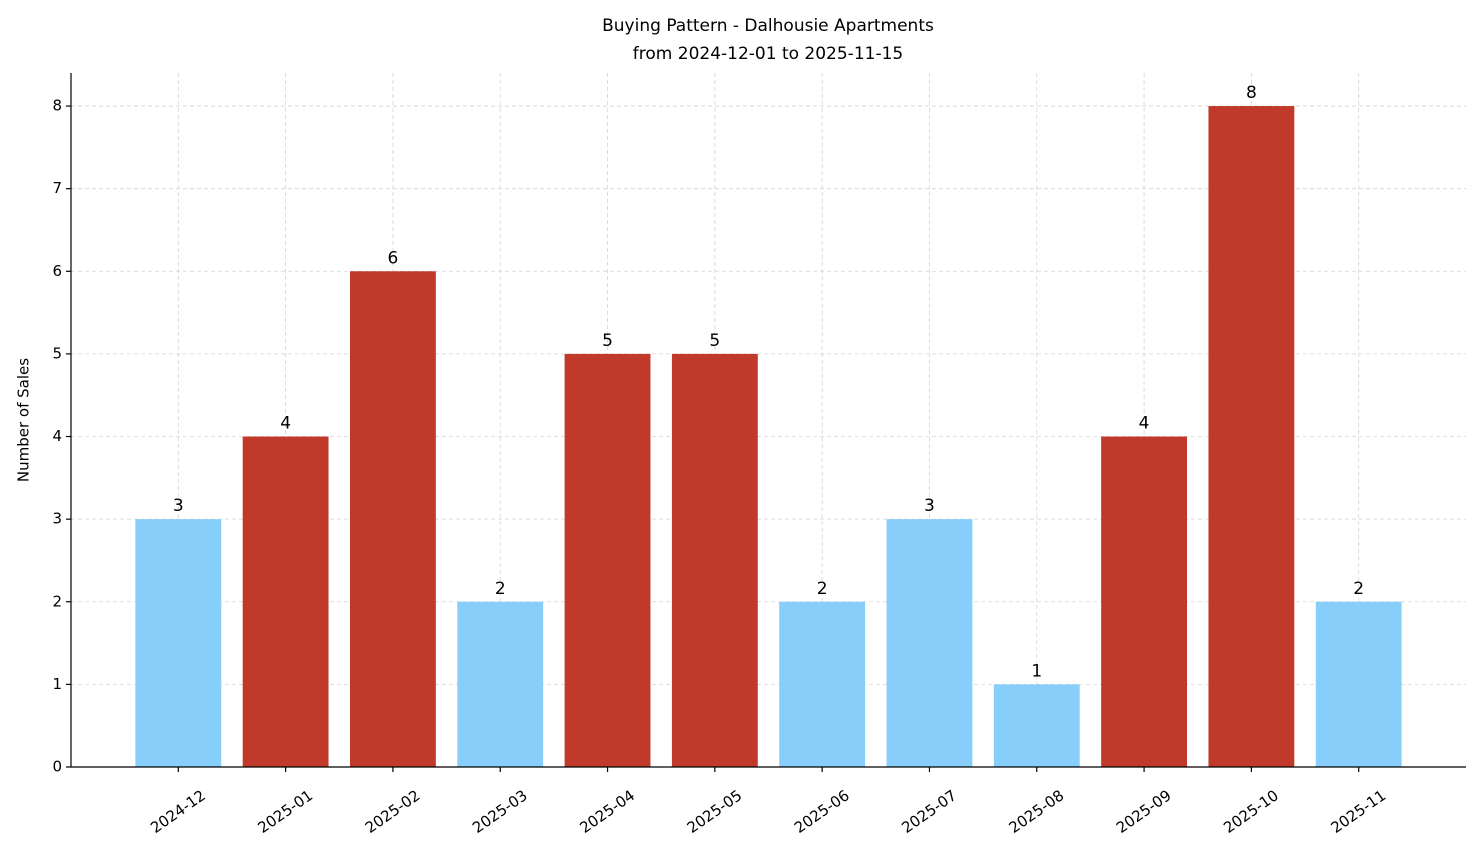  I want to click on x-tick-label: 2025-08, so click(1037, 811).